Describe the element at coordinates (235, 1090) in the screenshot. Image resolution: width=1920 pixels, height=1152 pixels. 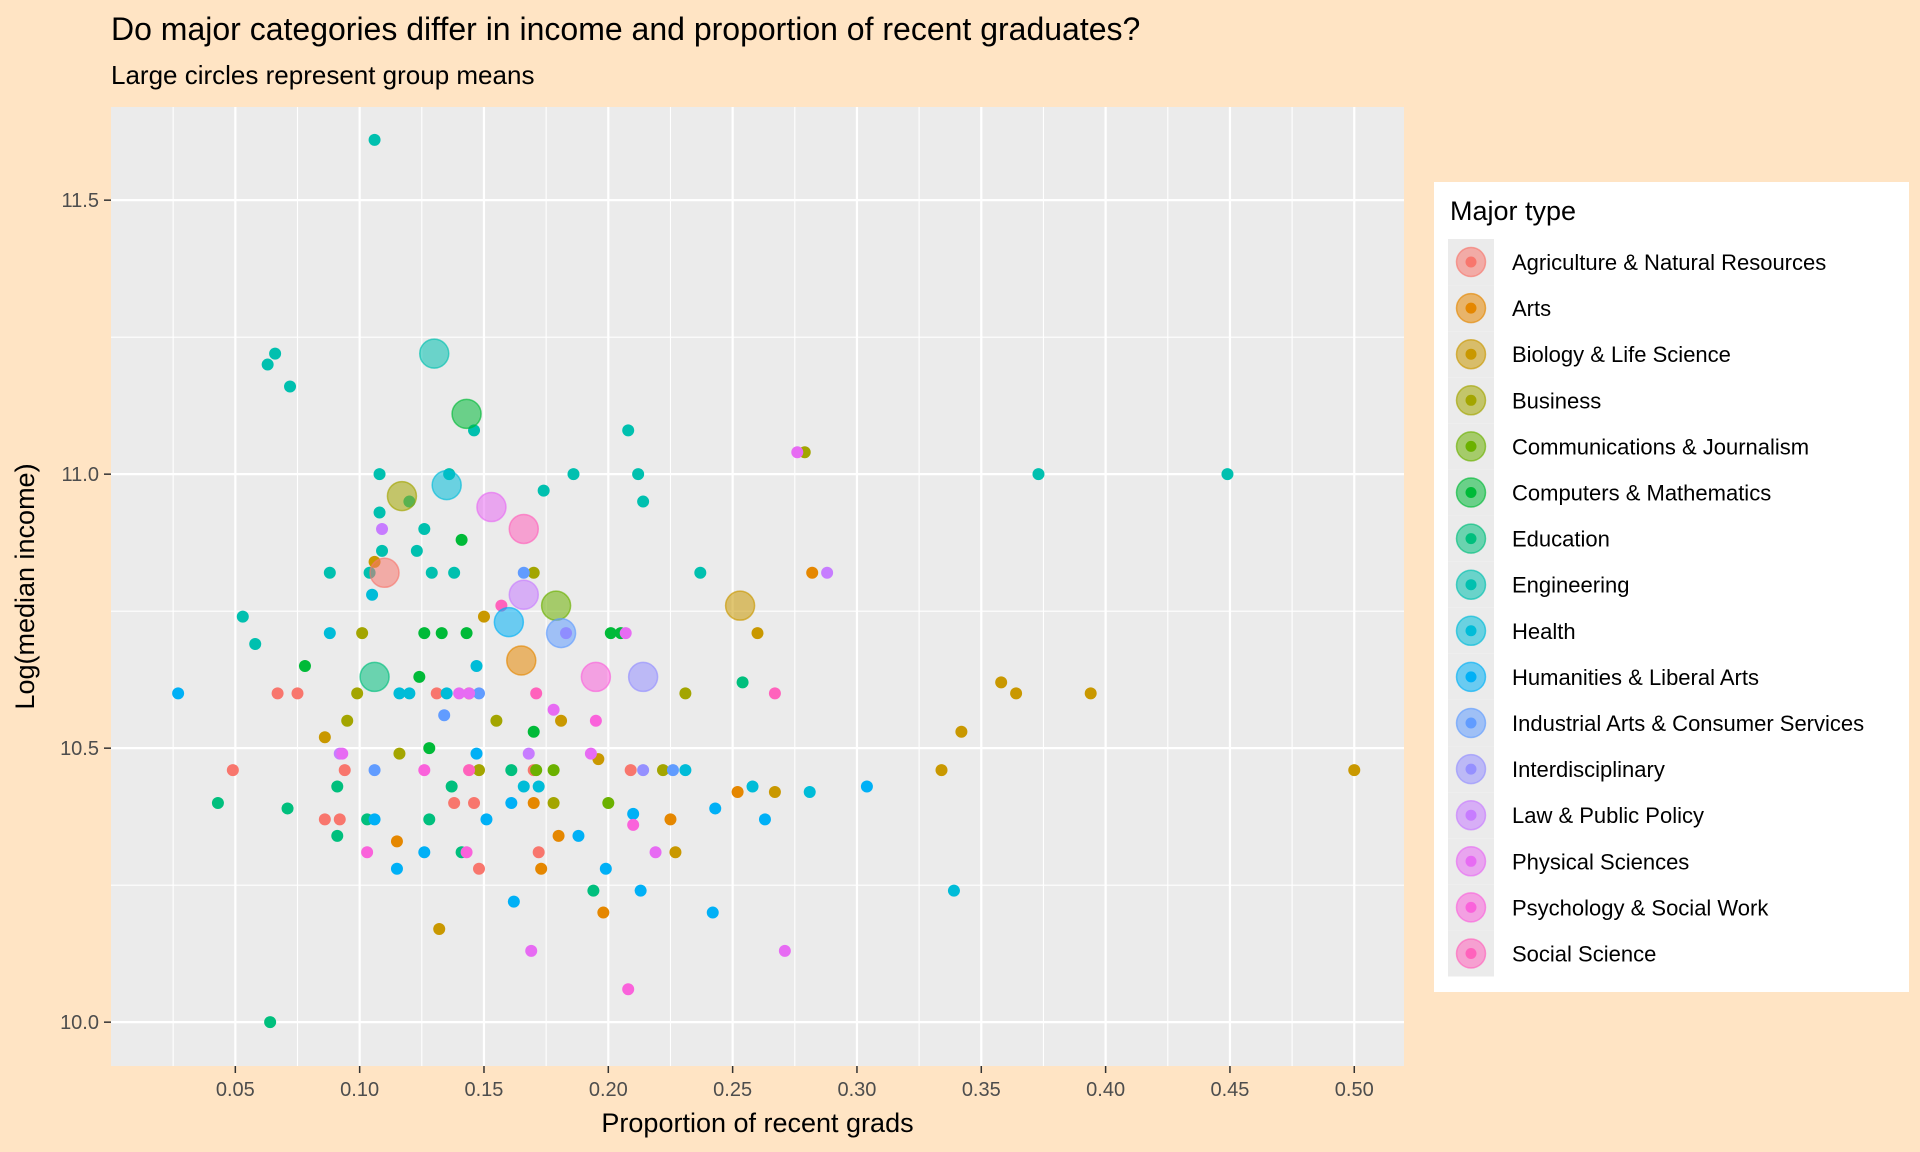
I see `x-tick-label: 0.05` at that location.